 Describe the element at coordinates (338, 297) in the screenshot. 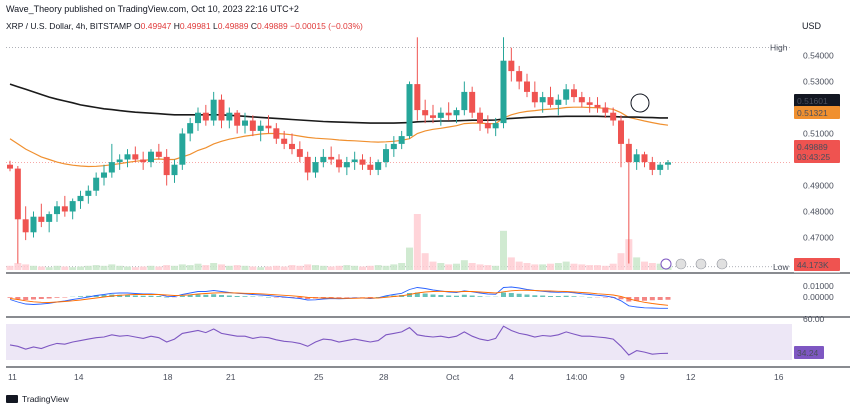

I see `macd-line` at that location.